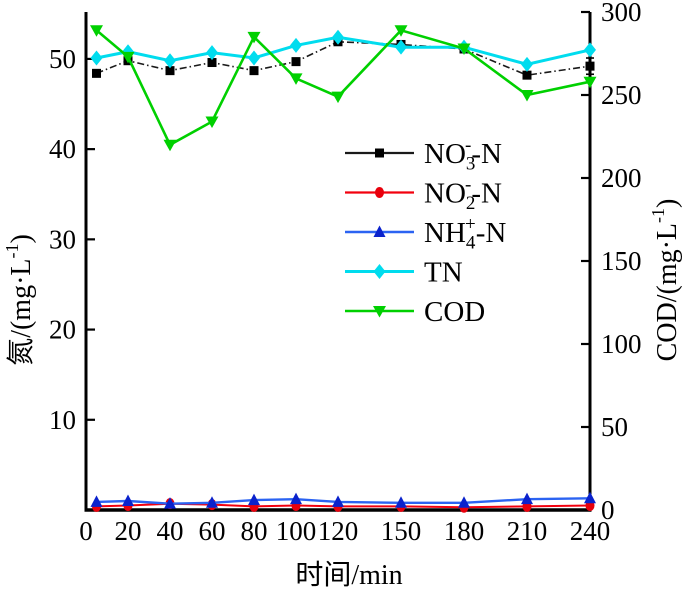 The image size is (700, 592). Describe the element at coordinates (590, 531) in the screenshot. I see `x-tick-label: 240` at that location.